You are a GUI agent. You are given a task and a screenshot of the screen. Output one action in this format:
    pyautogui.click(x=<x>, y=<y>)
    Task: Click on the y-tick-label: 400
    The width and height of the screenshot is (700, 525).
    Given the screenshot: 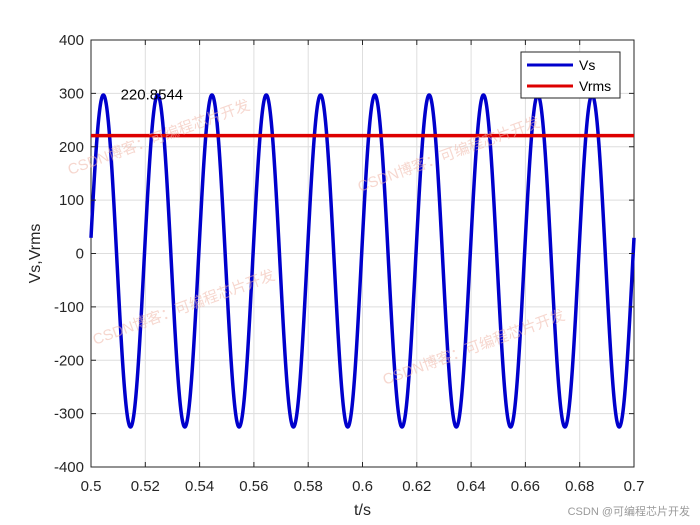 What is the action you would take?
    pyautogui.click(x=71, y=40)
    